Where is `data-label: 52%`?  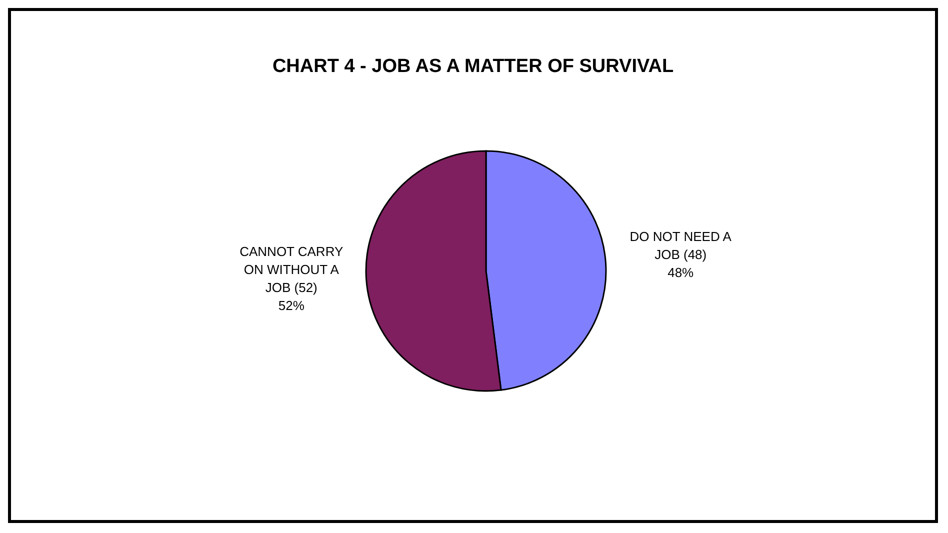 data-label: 52% is located at coordinates (291, 306).